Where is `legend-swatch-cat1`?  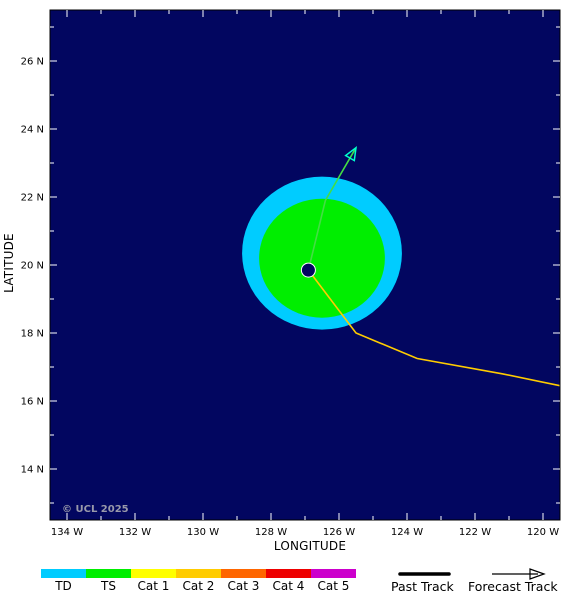
legend-swatch-cat1 is located at coordinates (153, 573).